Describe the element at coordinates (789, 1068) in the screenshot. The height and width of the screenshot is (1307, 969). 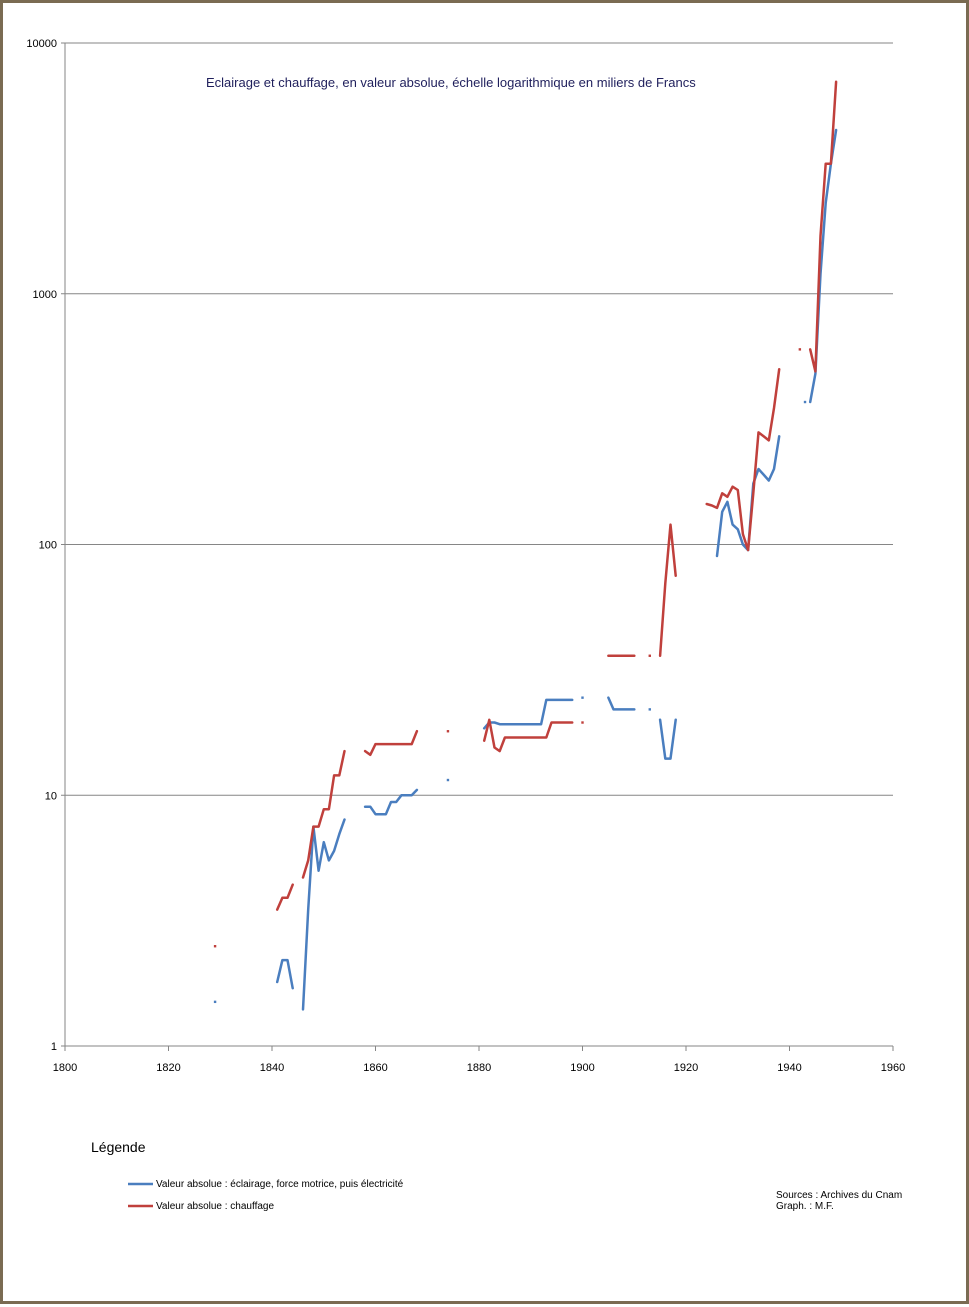
I see `x-tick-label: 1940` at that location.